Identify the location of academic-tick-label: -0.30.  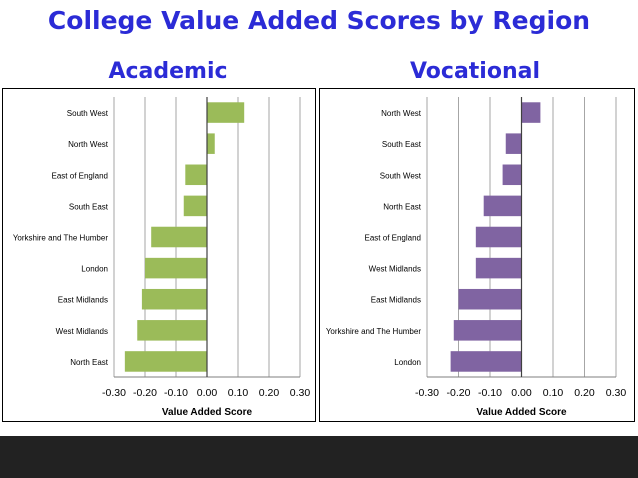
(114, 393).